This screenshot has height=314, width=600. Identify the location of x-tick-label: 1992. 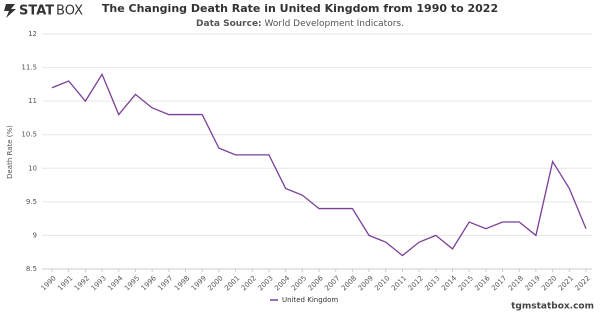
(82, 283).